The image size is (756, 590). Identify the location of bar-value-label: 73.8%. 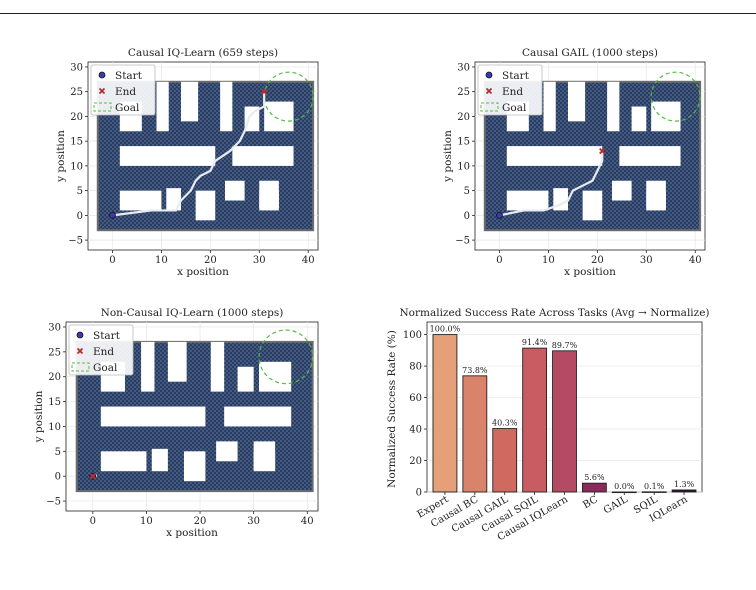
(475, 370).